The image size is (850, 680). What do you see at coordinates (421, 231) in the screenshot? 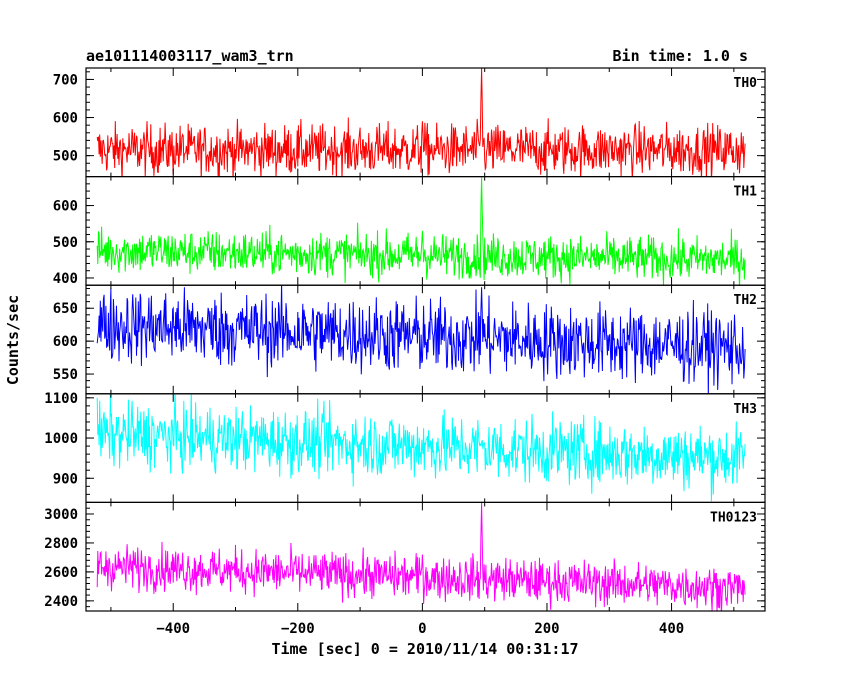
I see `series-th1` at bounding box center [421, 231].